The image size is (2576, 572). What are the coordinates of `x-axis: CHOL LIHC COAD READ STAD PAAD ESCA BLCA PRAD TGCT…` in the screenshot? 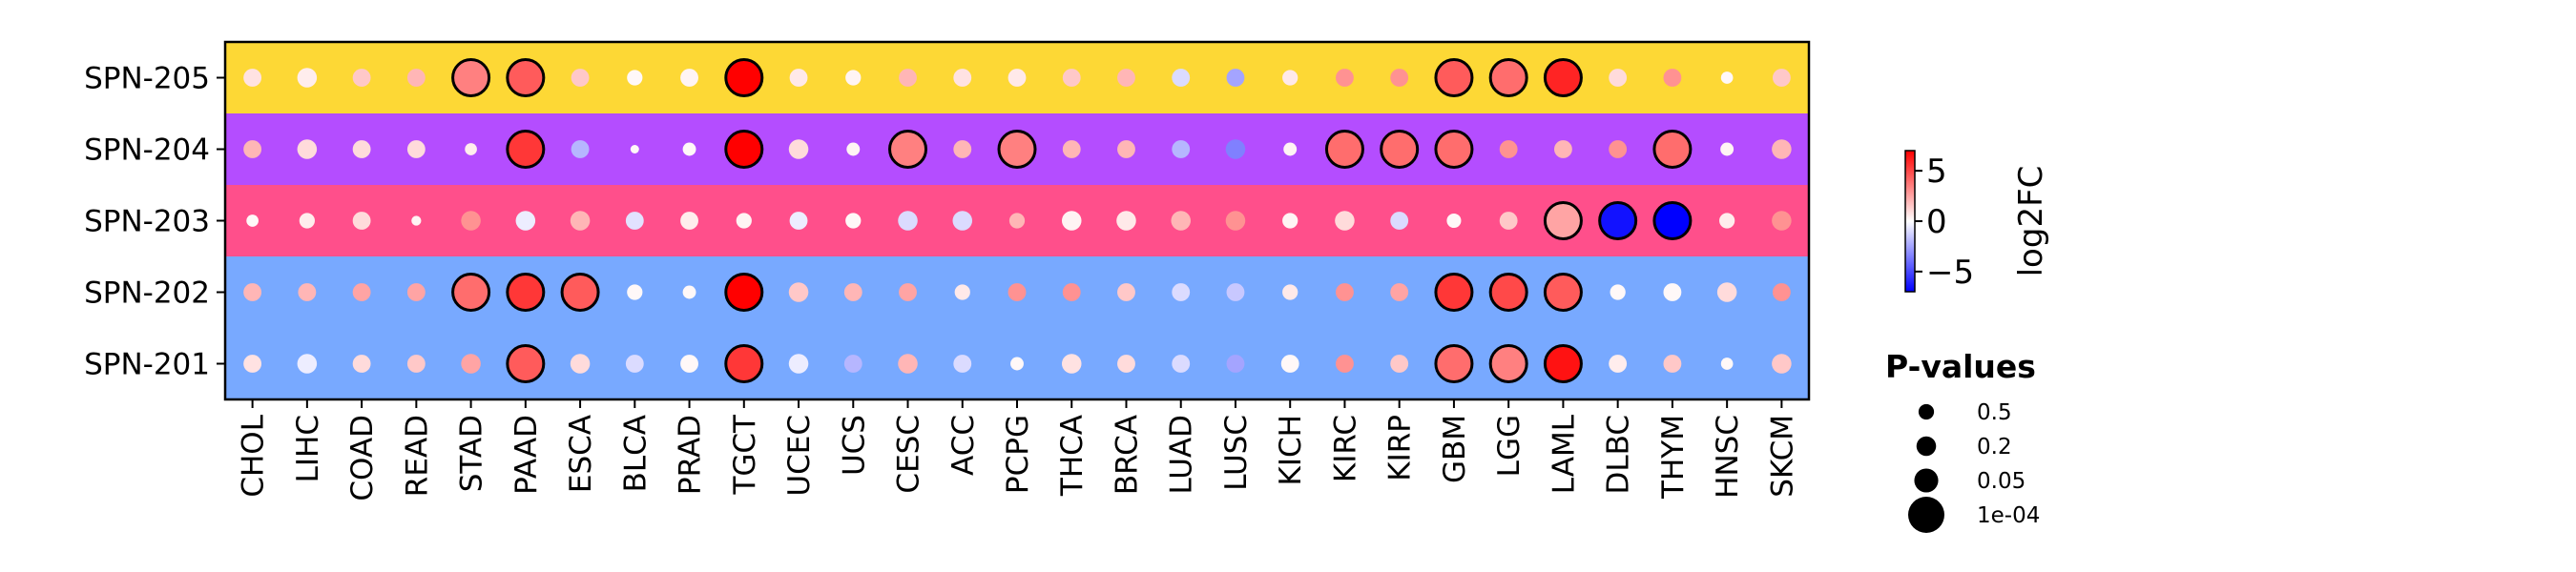 It's located at (1018, 450).